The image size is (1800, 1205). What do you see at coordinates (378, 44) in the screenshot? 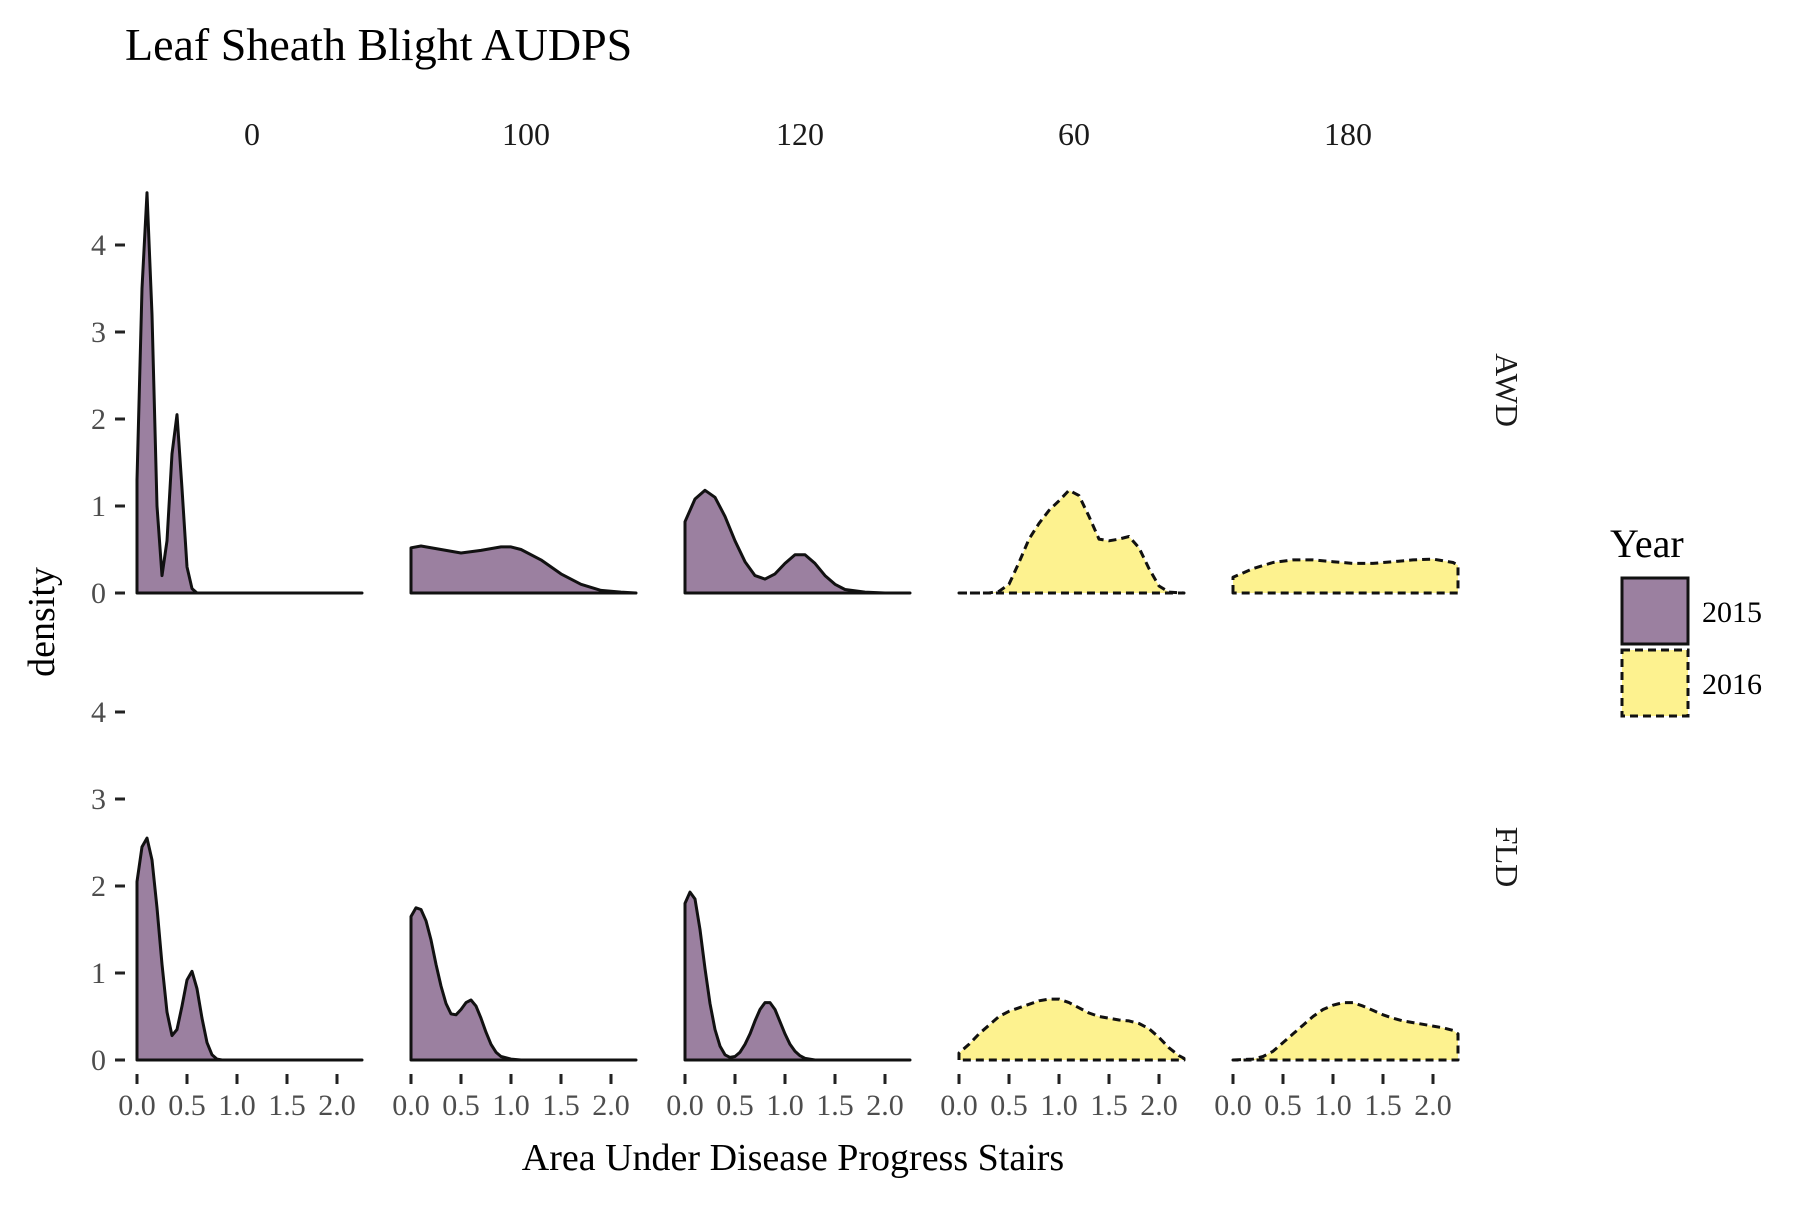
I see `chart-title: Leaf Sheath Blight AUDPS` at bounding box center [378, 44].